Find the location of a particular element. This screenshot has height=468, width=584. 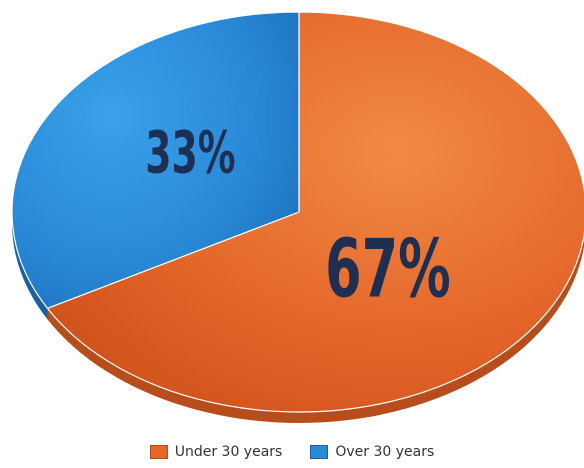

legend-item-under-30: Under 30 years is located at coordinates (216, 452).